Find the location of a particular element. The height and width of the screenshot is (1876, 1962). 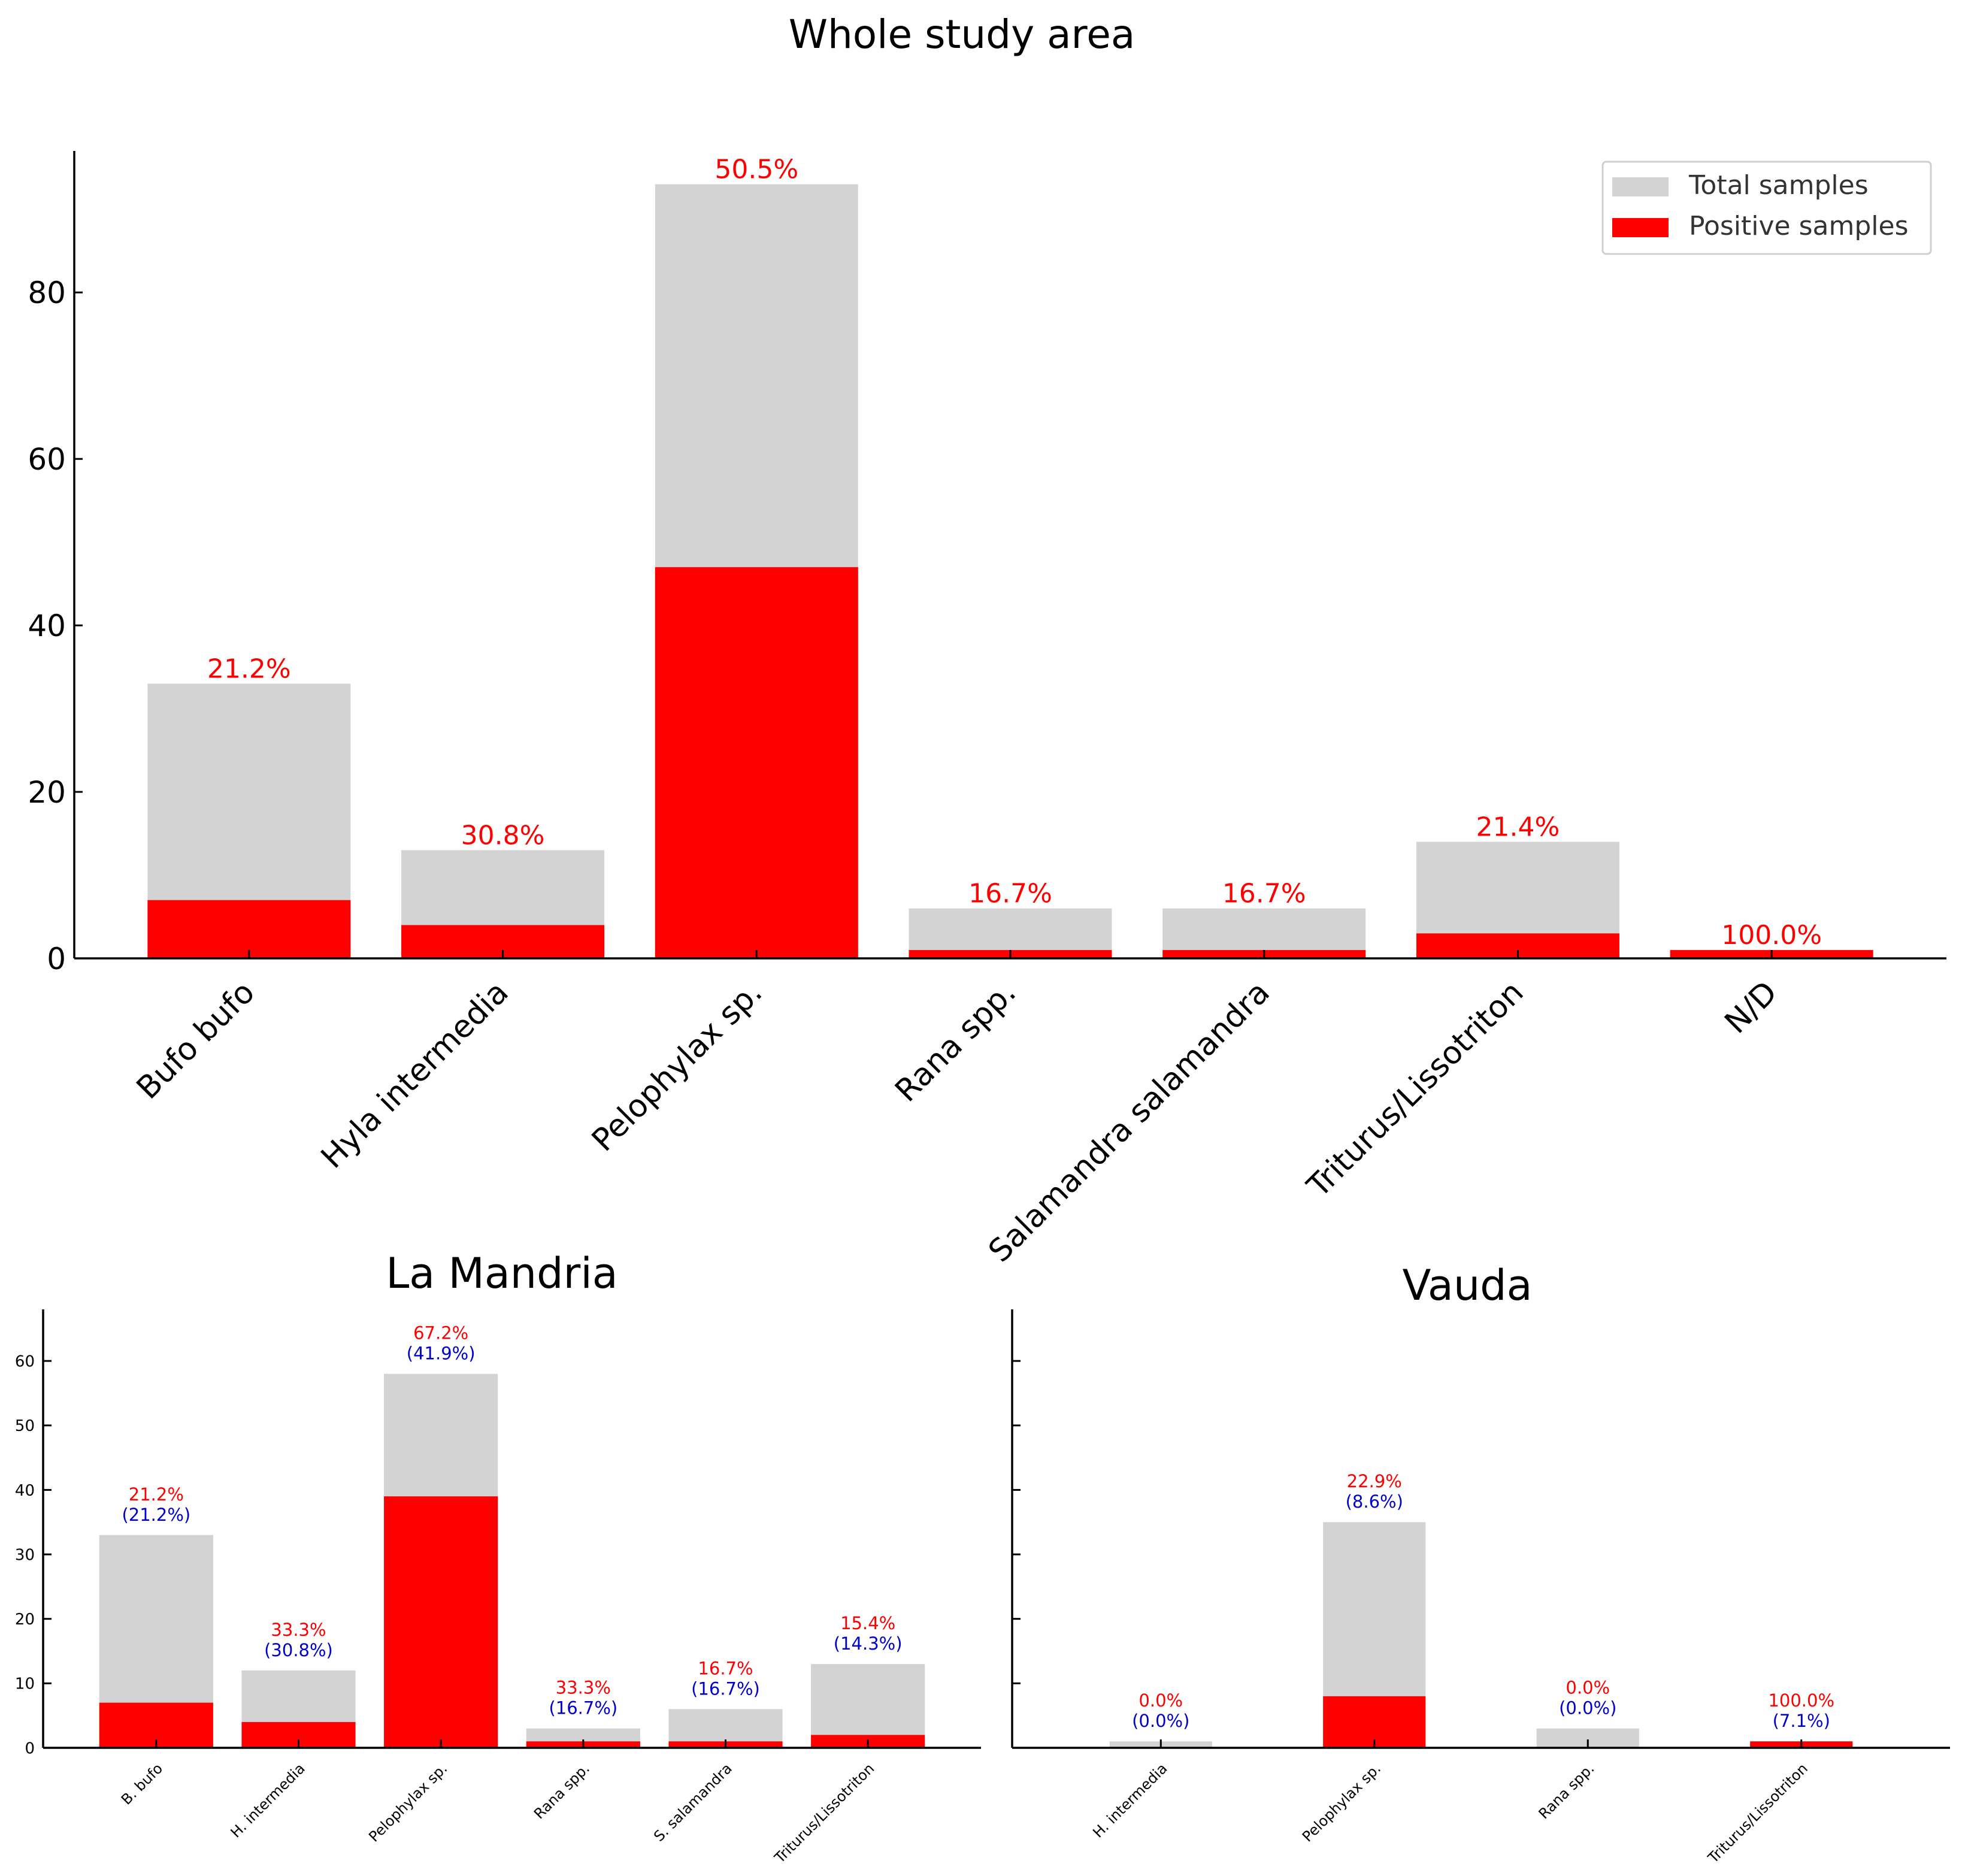

x-tick-label-0: H. intermedia is located at coordinates (1129, 1800).